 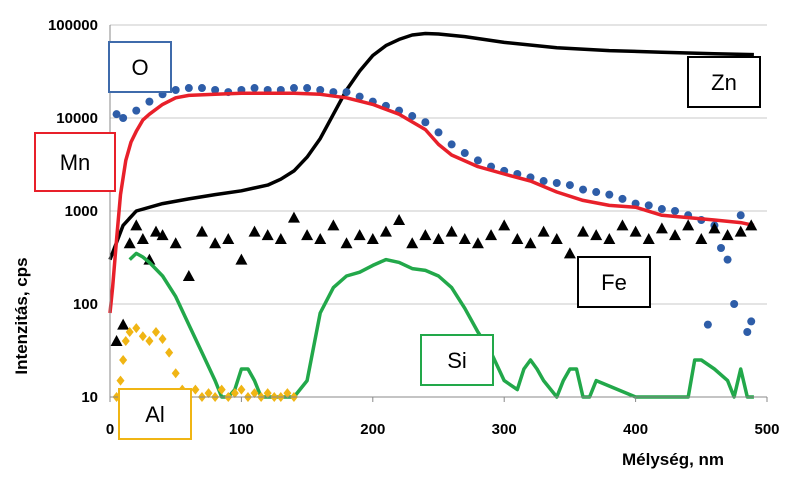 What do you see at coordinates (89, 397) in the screenshot?
I see `y-tick-label: 10` at bounding box center [89, 397].